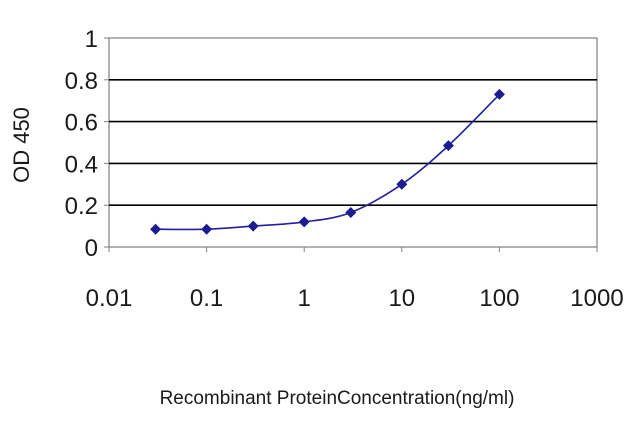 The width and height of the screenshot is (640, 427). What do you see at coordinates (401, 298) in the screenshot?
I see `x-tick-label: 10` at bounding box center [401, 298].